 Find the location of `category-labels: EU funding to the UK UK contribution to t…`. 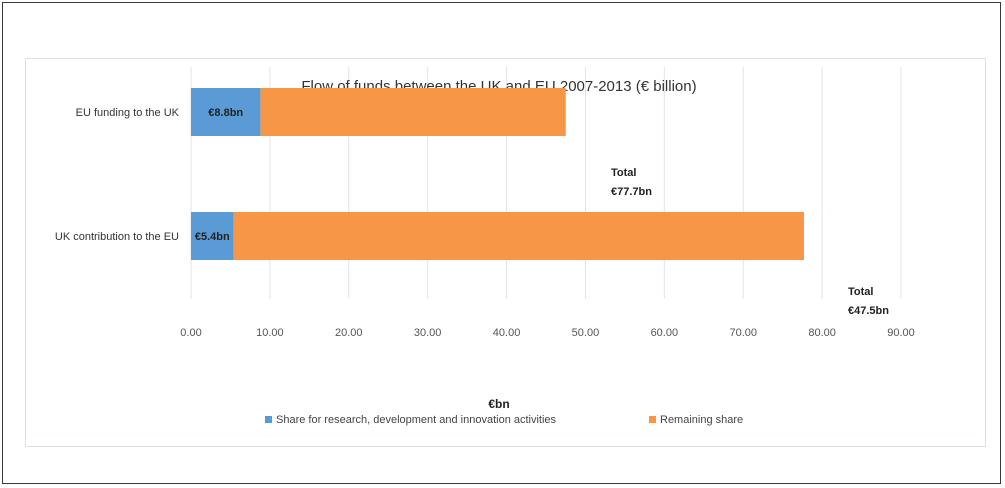

category-labels: EU funding to the UK UK contribution to t… is located at coordinates (117, 175).